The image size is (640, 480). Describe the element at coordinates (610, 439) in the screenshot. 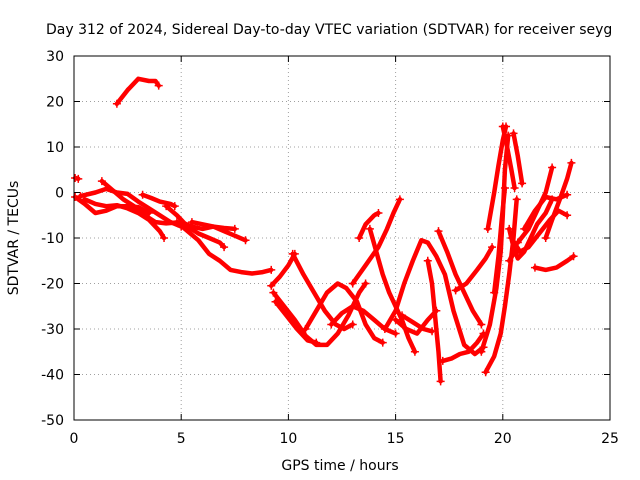

I see `x-tick-label: 25` at that location.